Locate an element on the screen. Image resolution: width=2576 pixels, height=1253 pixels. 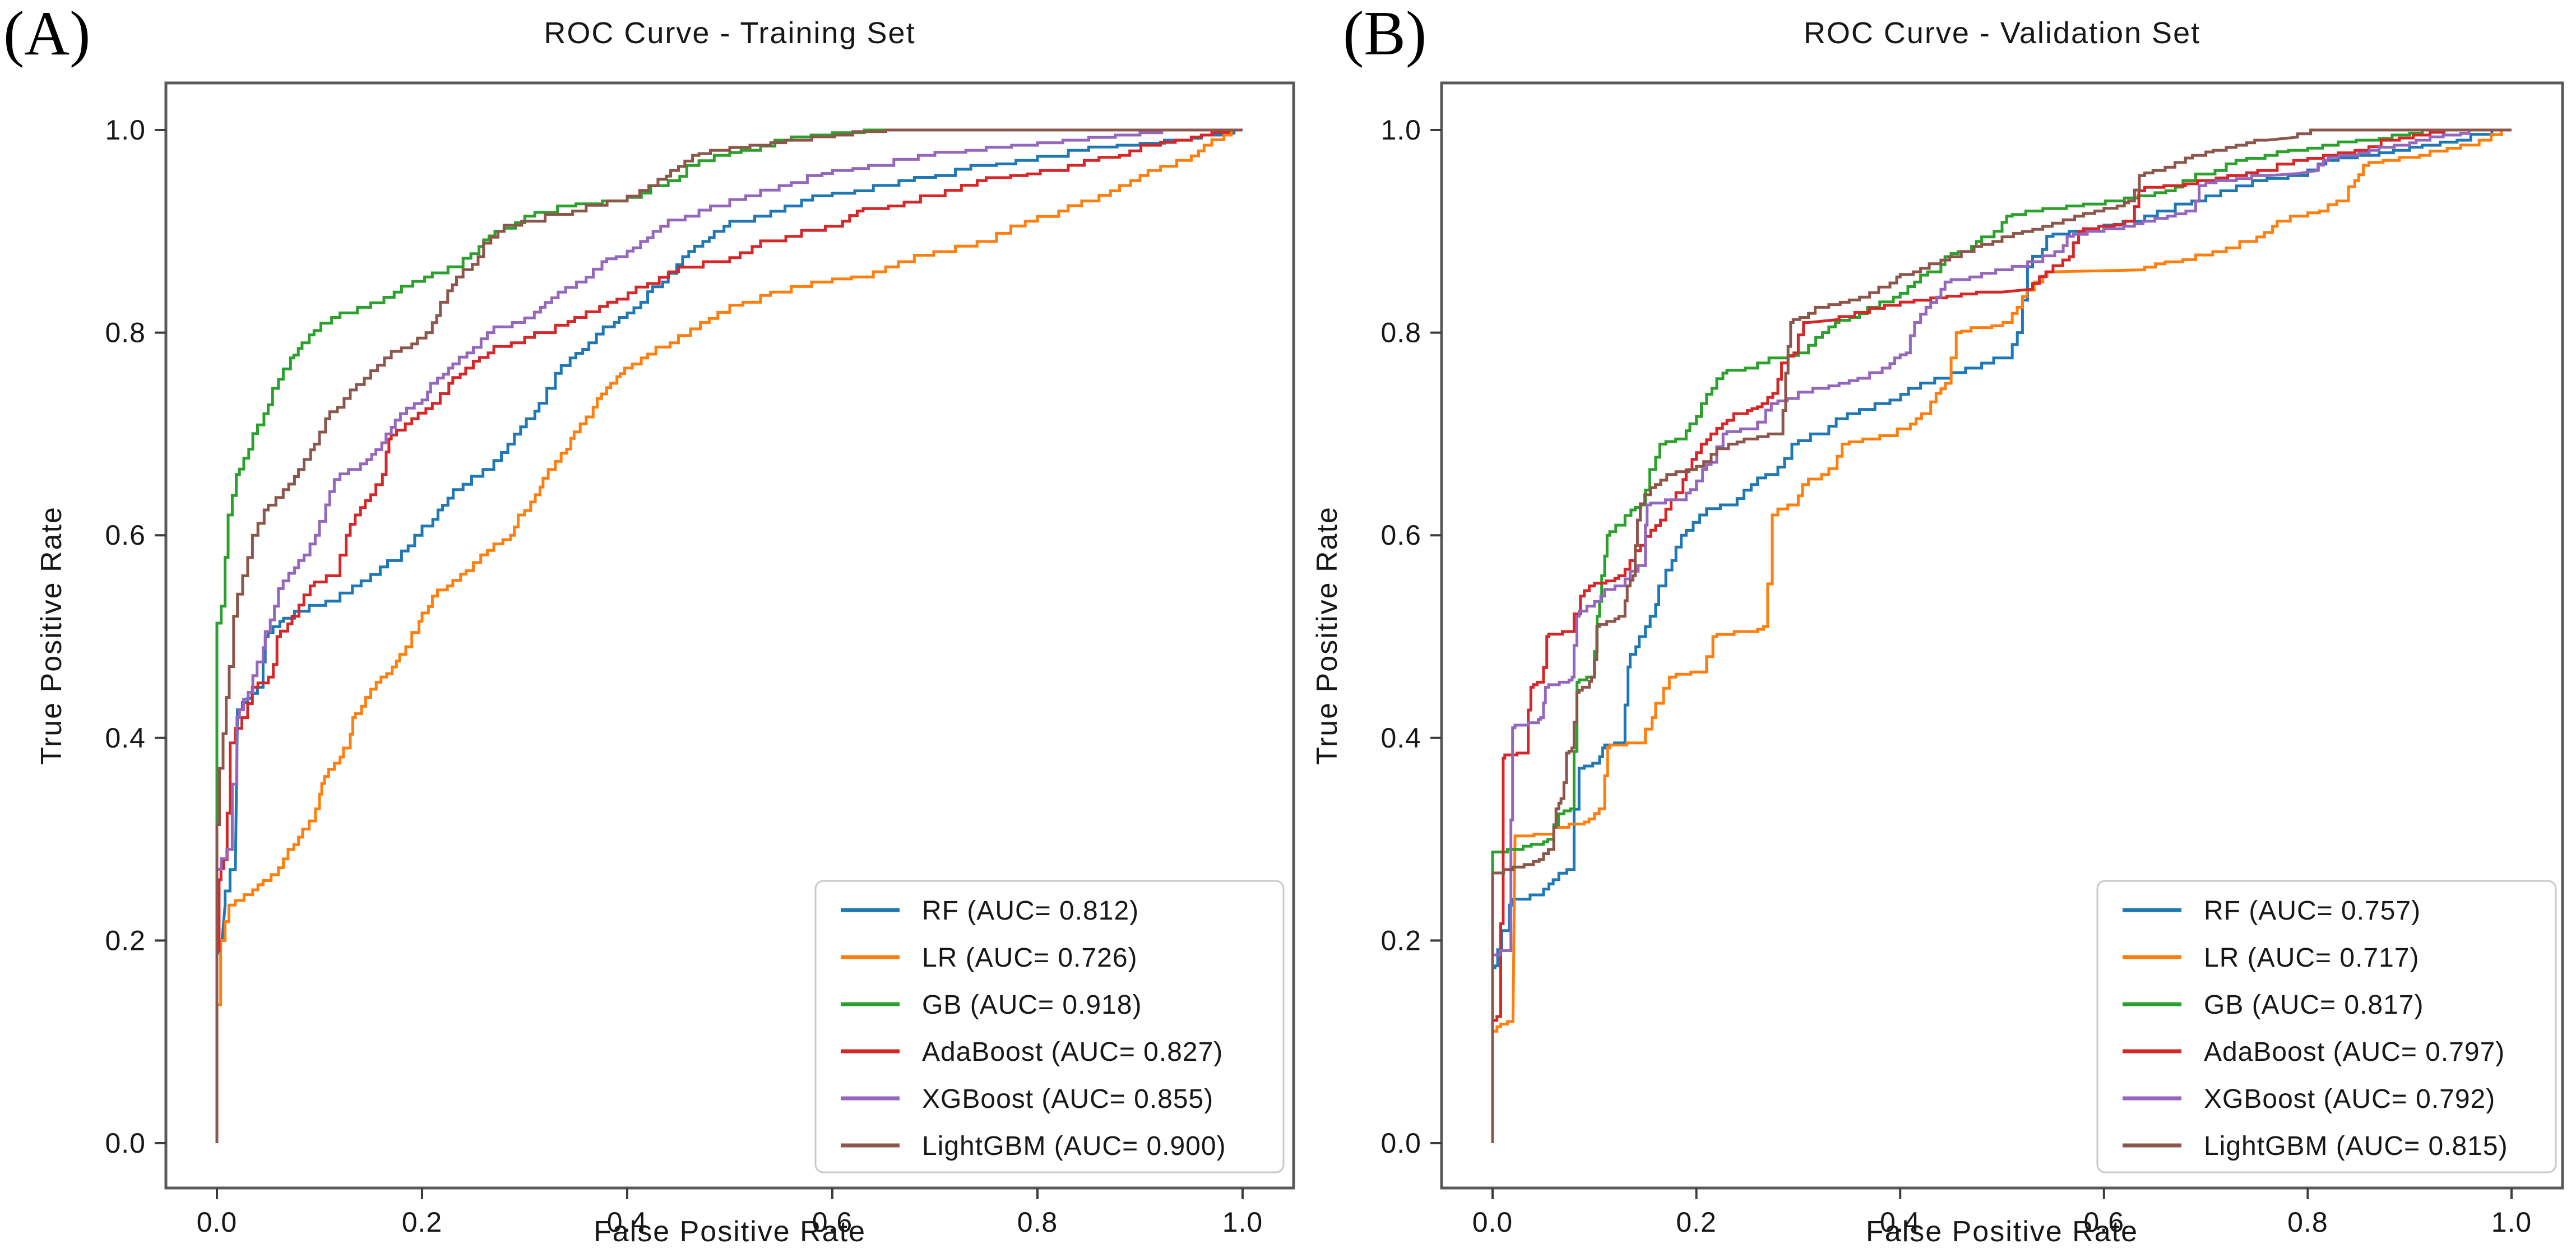
panel-label-b: (B) is located at coordinates (1385, 34).